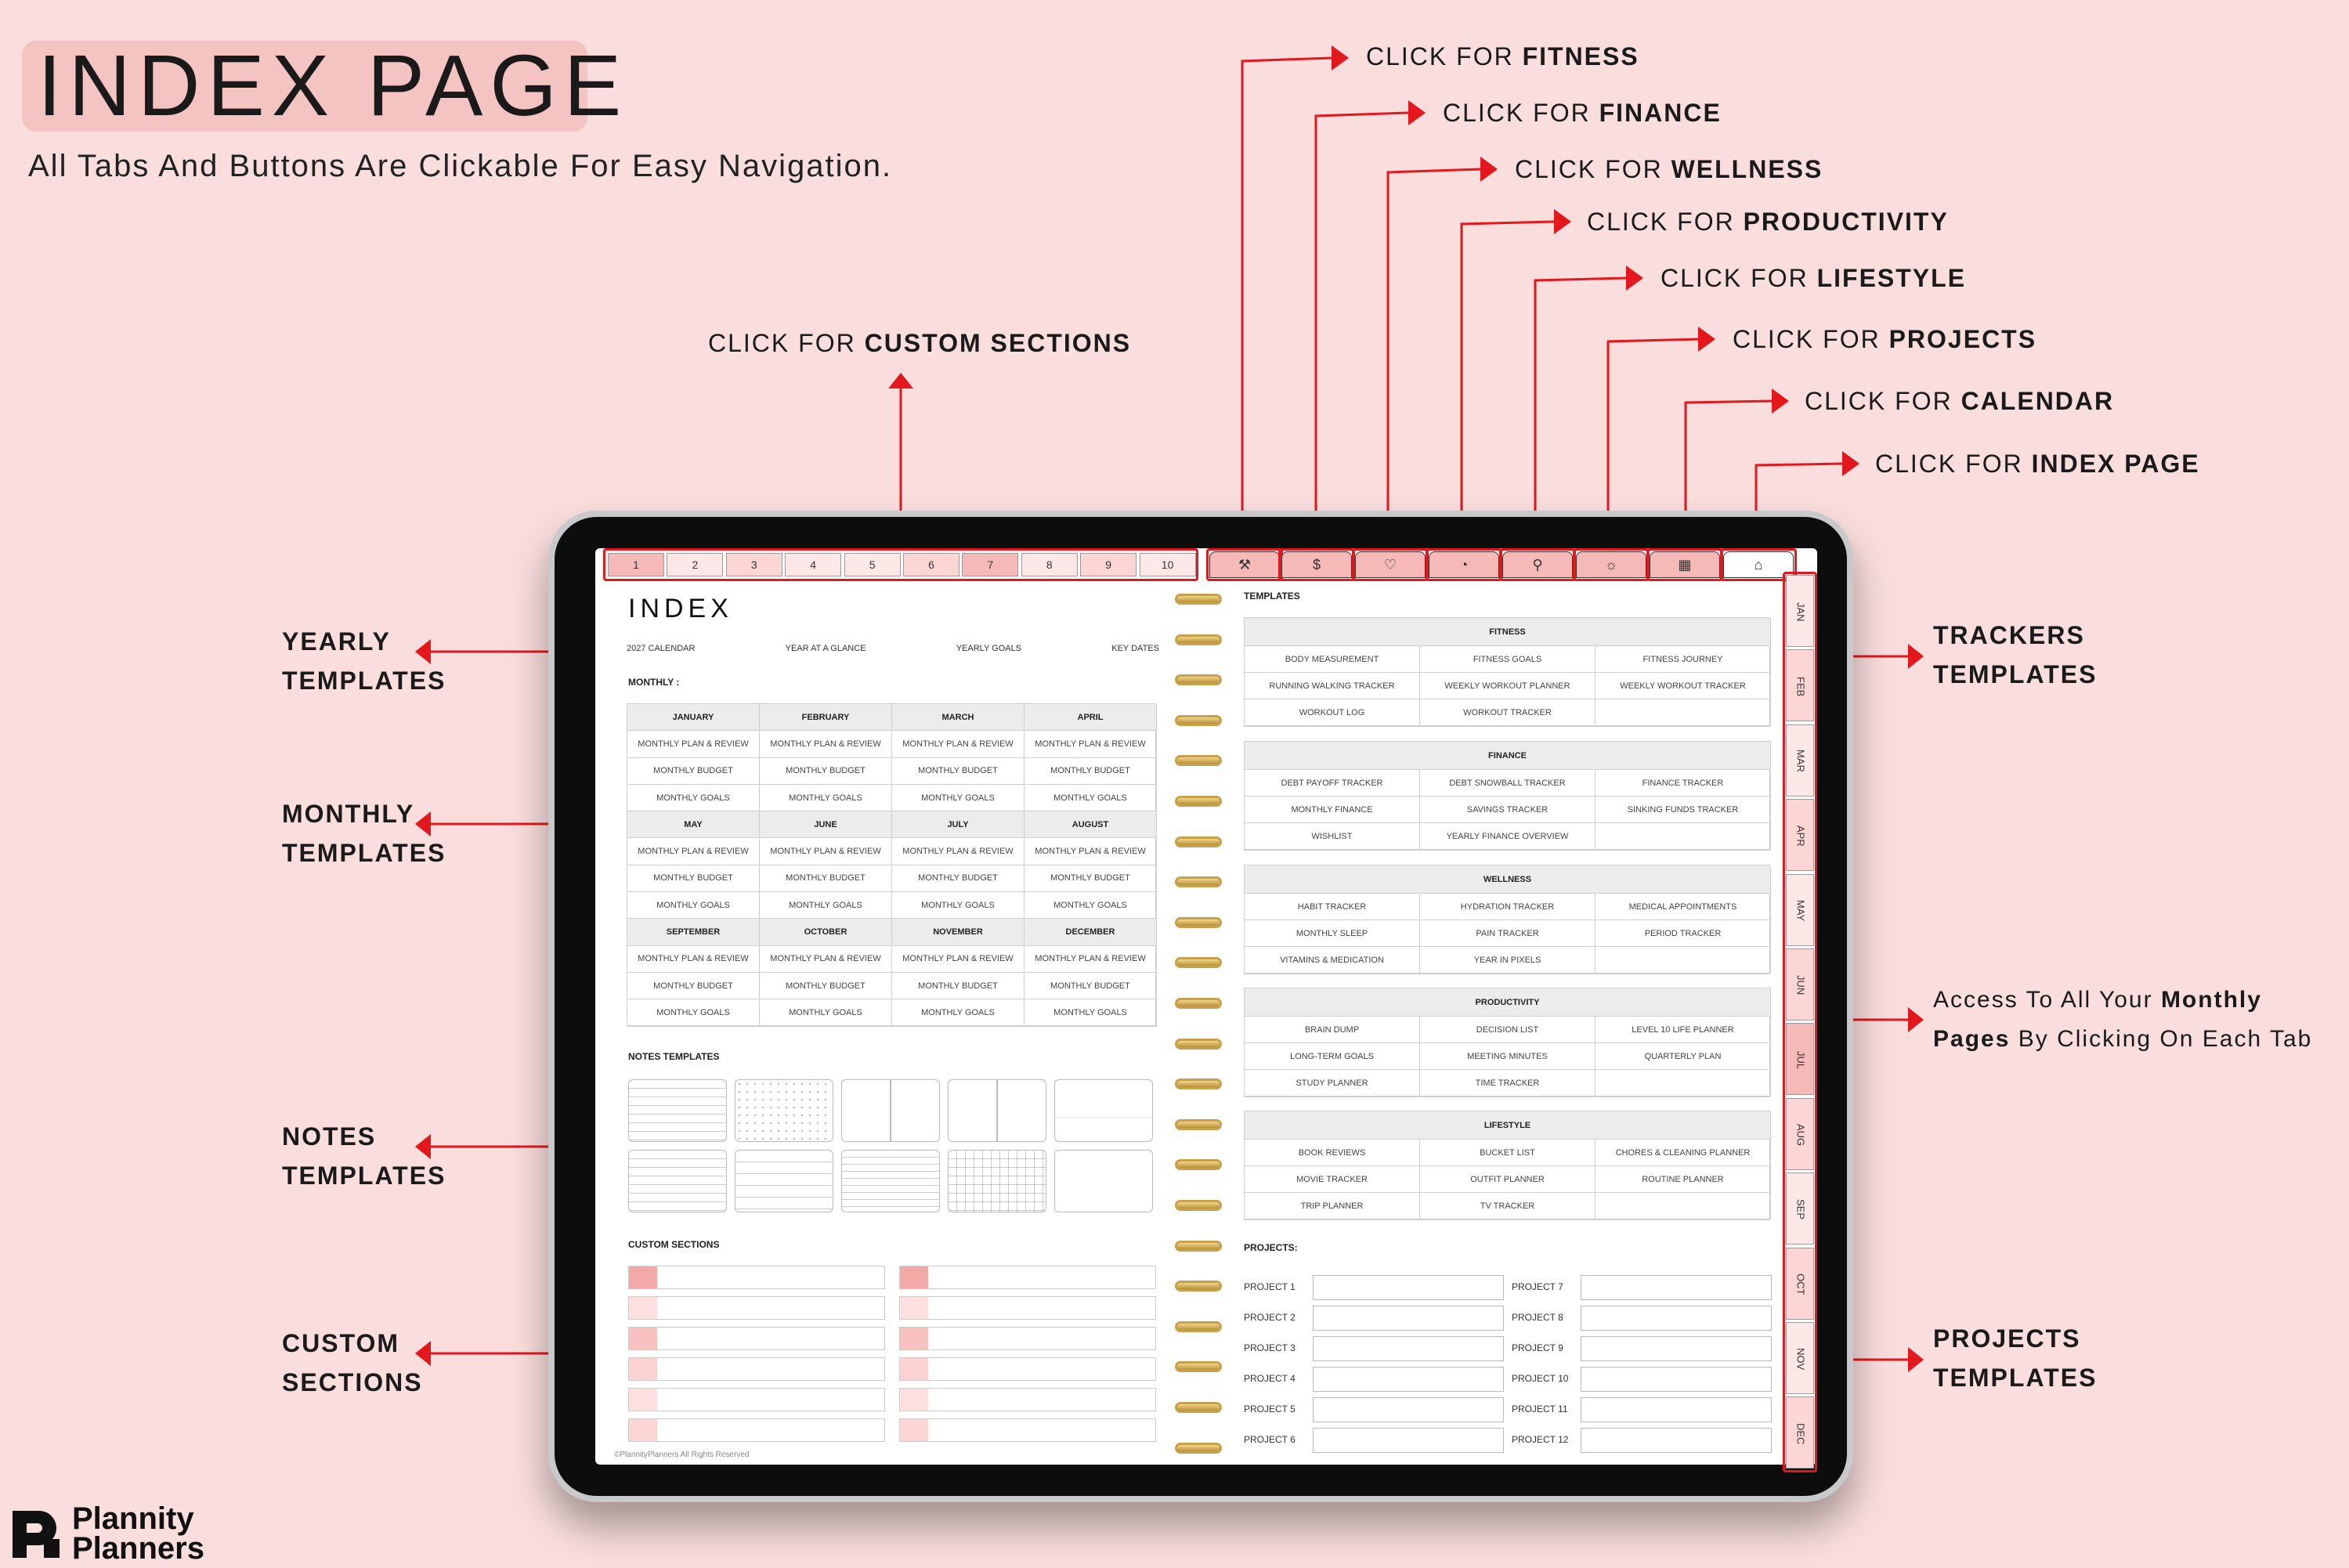 The height and width of the screenshot is (1568, 2349). I want to click on tracker-template-link: MONTHLY SLEEP, so click(1332, 933).